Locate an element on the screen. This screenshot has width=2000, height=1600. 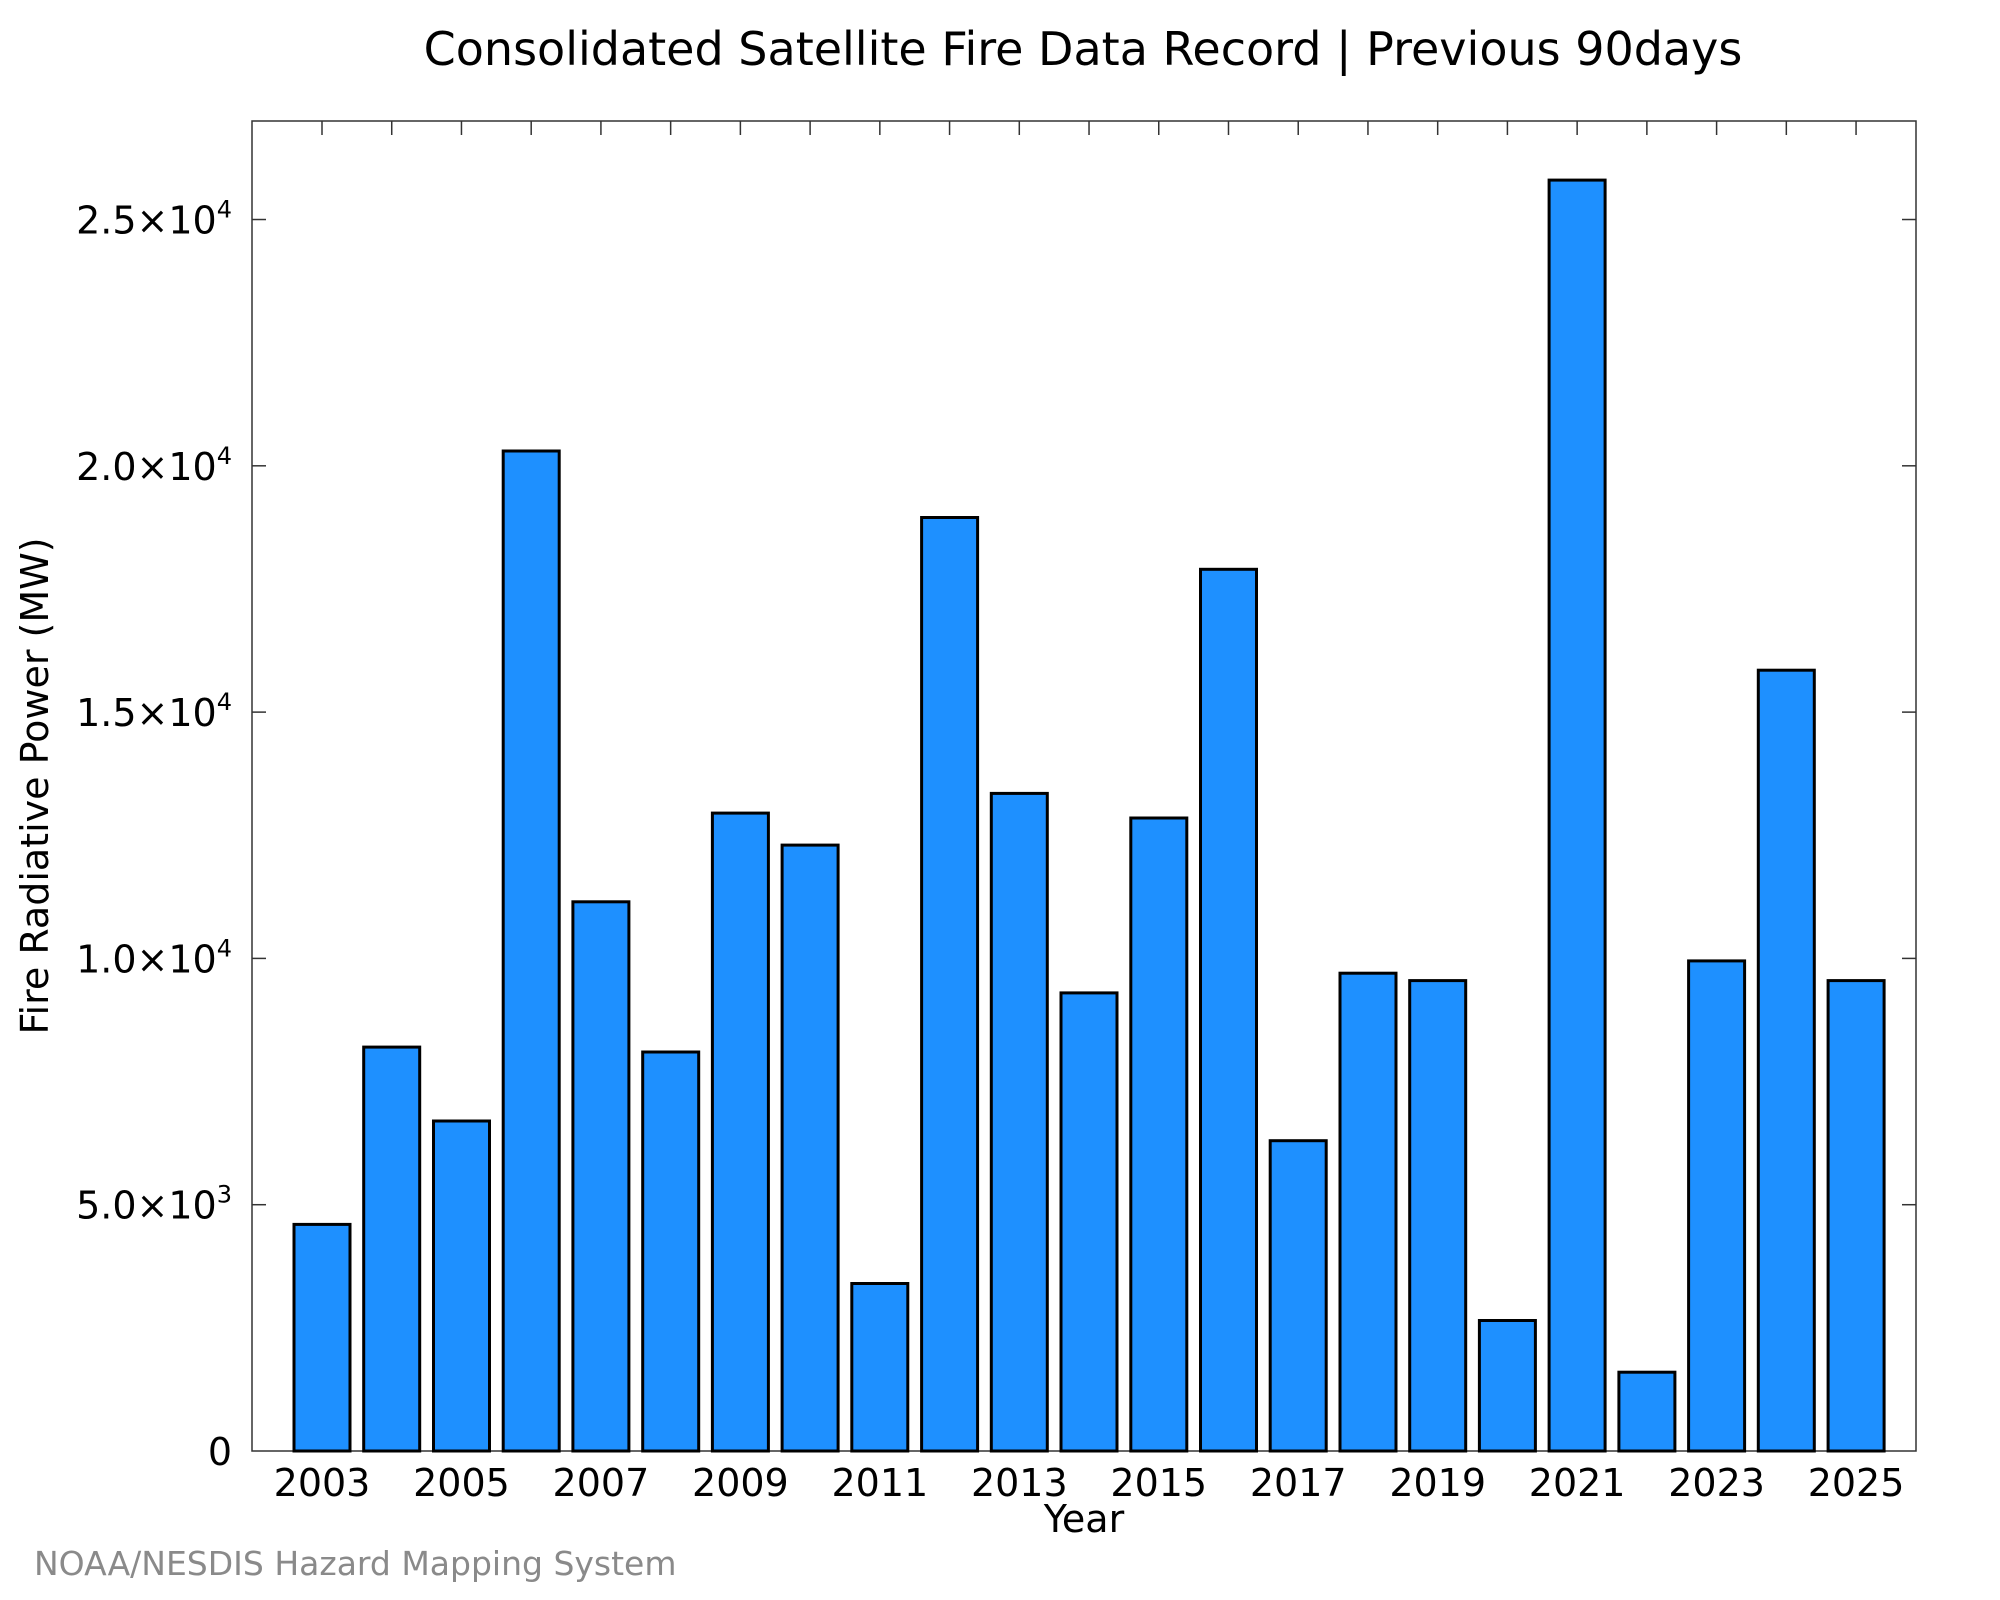
x-tick-label-2019: 2019 is located at coordinates (1437, 1483).